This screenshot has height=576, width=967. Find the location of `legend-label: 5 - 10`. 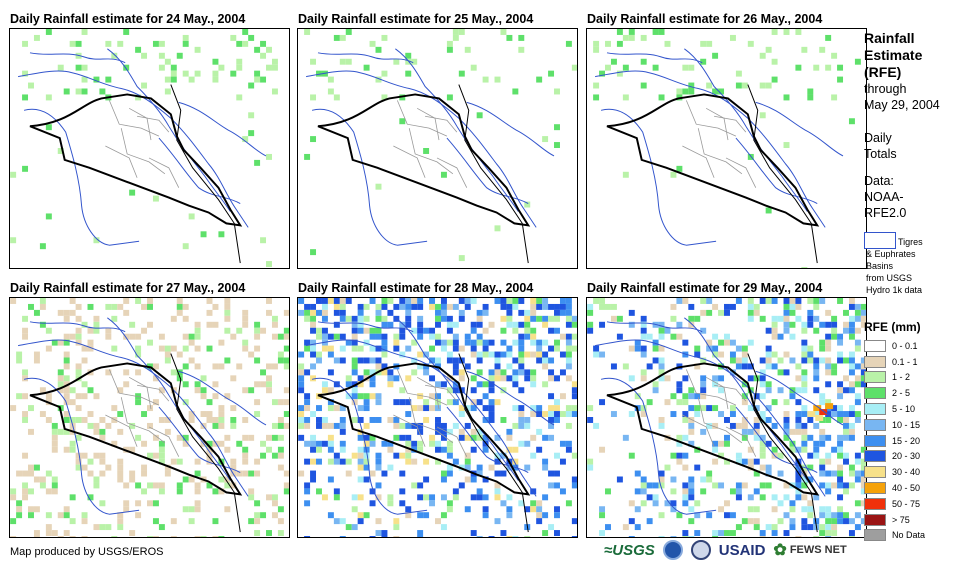

legend-label: 5 - 10 is located at coordinates (904, 409).